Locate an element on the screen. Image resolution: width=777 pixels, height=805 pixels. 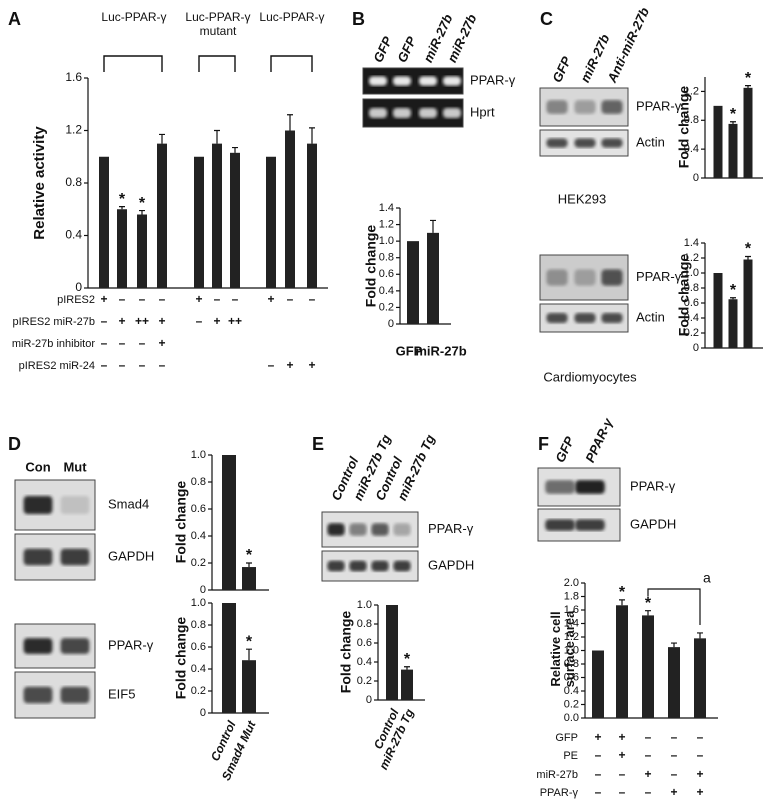
panel-letter: F is located at coordinates (543, 444).